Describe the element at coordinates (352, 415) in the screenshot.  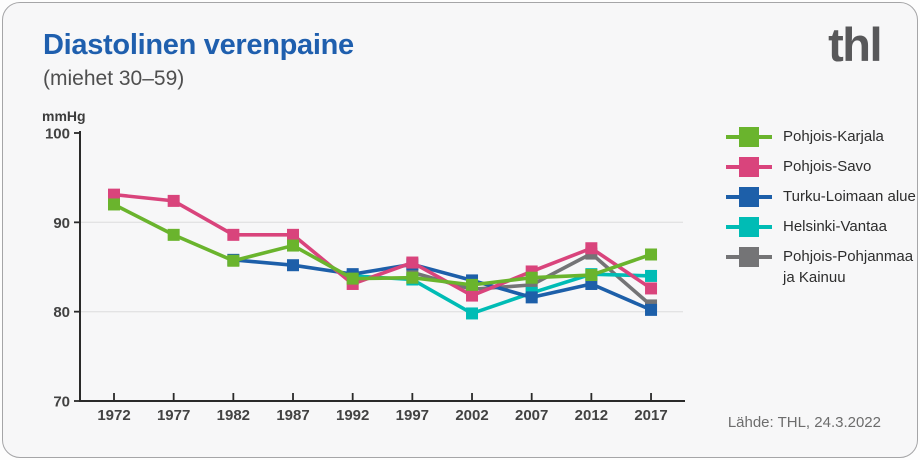
I see `x-tick-label: 1992` at that location.